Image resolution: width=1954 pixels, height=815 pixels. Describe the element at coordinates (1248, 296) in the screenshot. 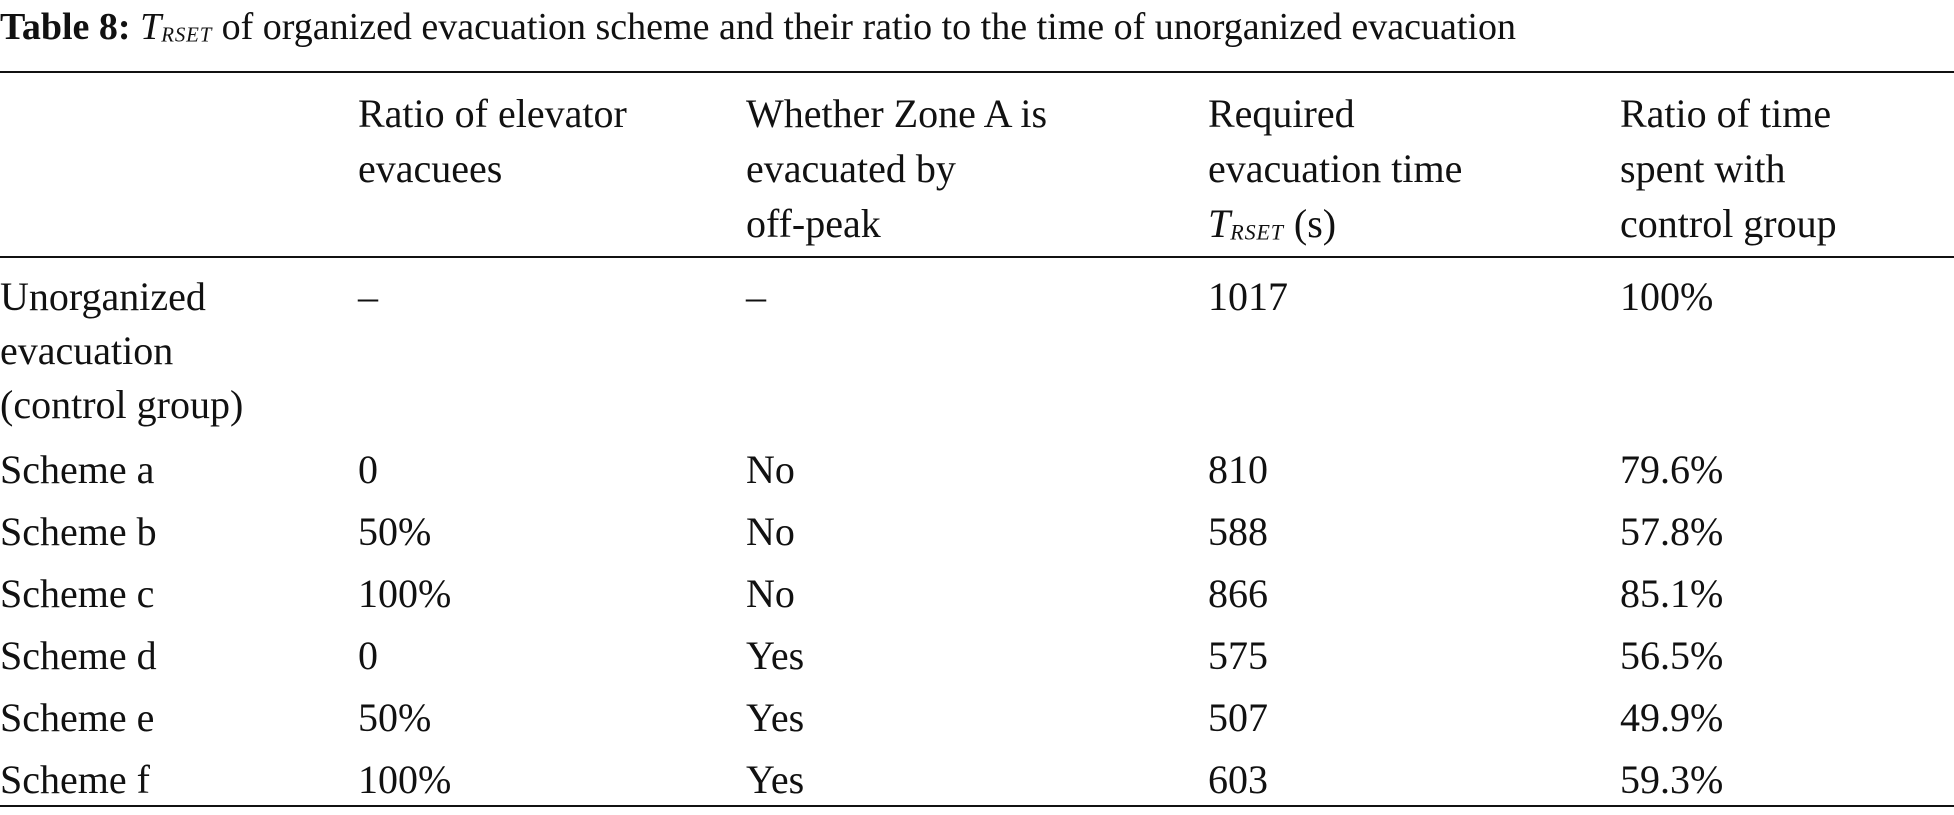

I see `cell-required-time: 1017` at that location.